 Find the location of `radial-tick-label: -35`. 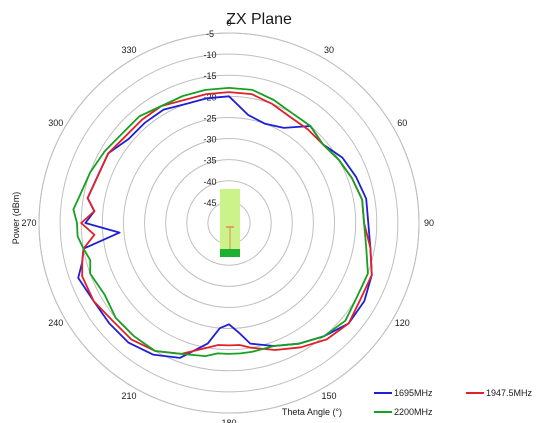

radial-tick-label: -35 is located at coordinates (209, 161).